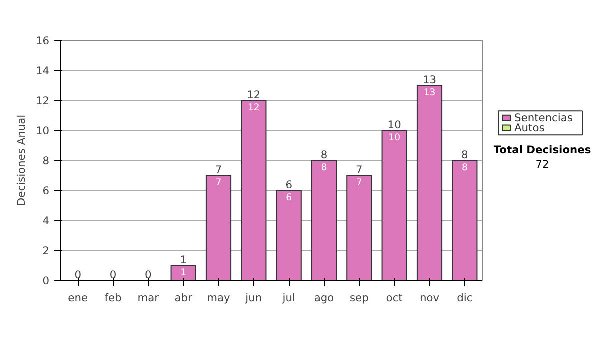  Describe the element at coordinates (289, 185) in the screenshot. I see `total-label: 6` at that location.